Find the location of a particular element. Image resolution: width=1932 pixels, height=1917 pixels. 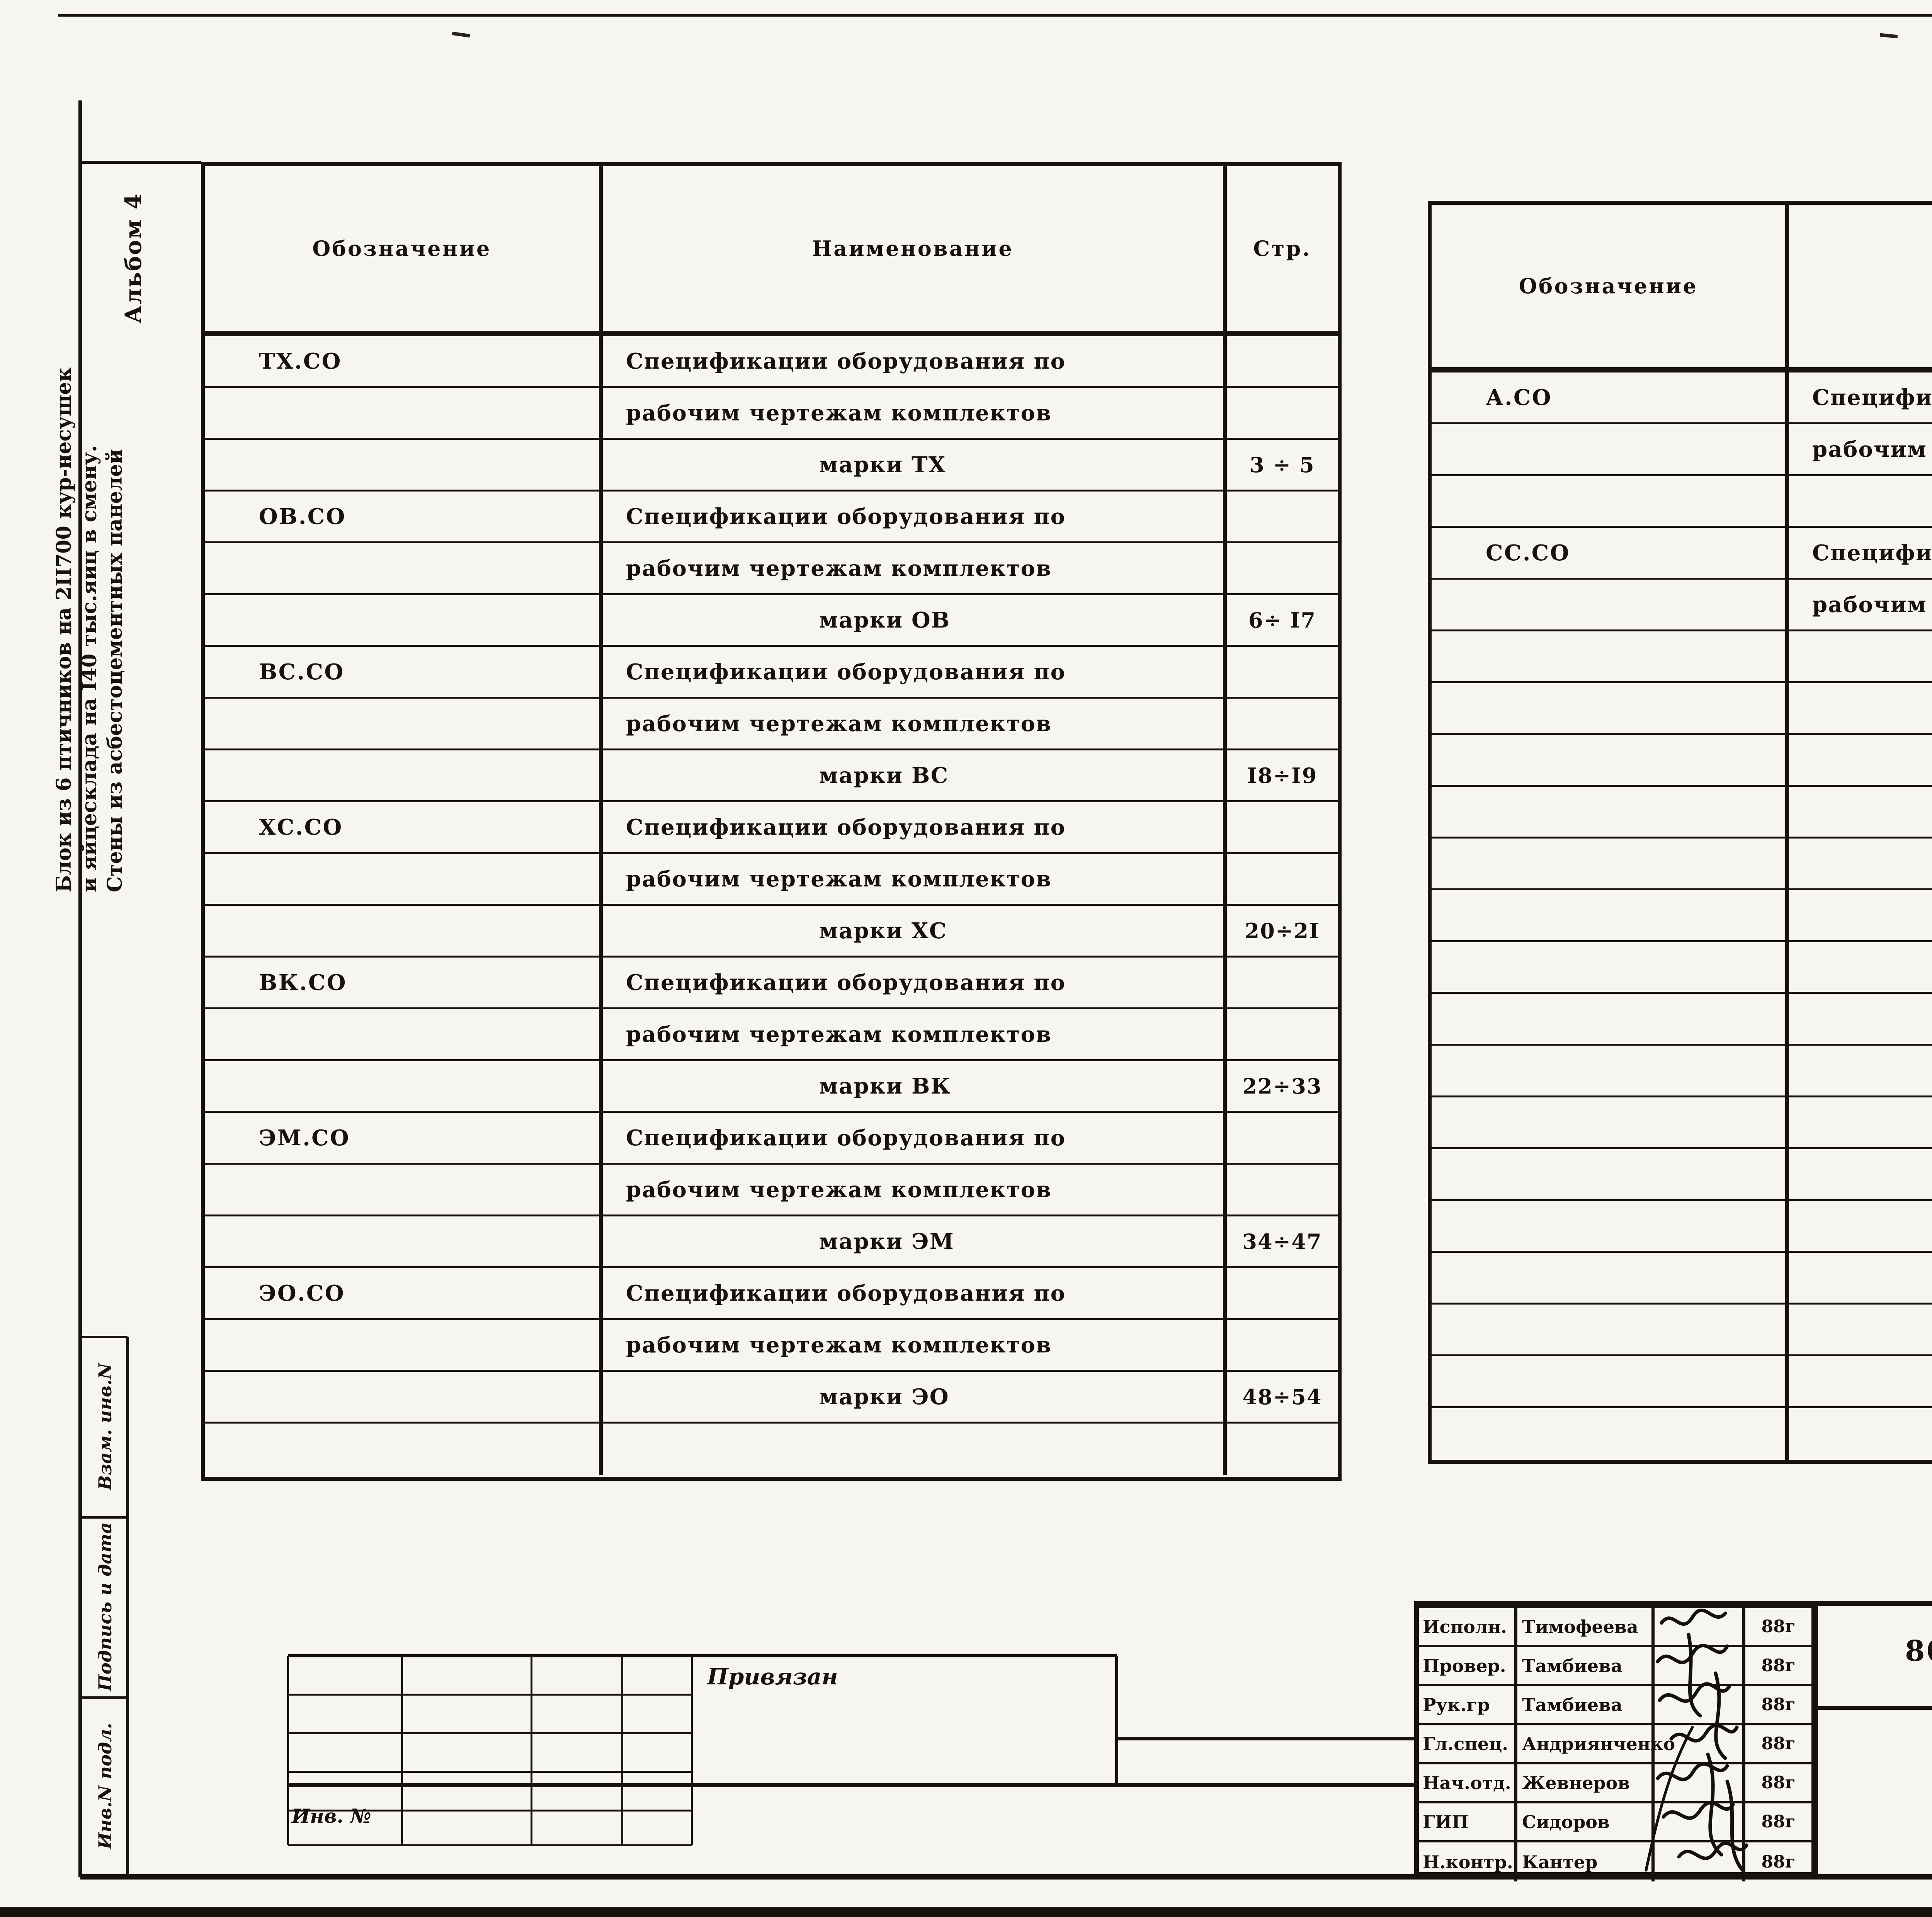

page-cell: 22÷33 is located at coordinates (1282, 1086).